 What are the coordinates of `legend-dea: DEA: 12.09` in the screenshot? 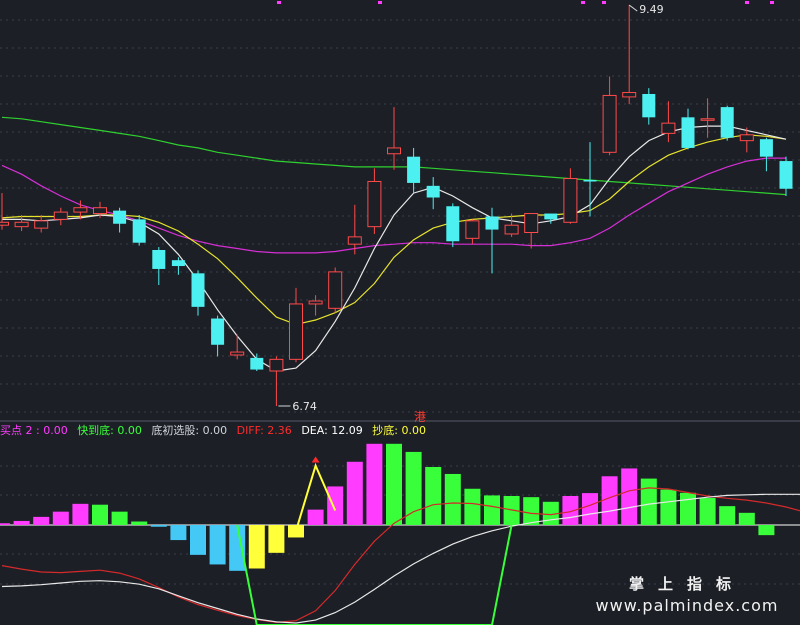 It's located at (332, 430).